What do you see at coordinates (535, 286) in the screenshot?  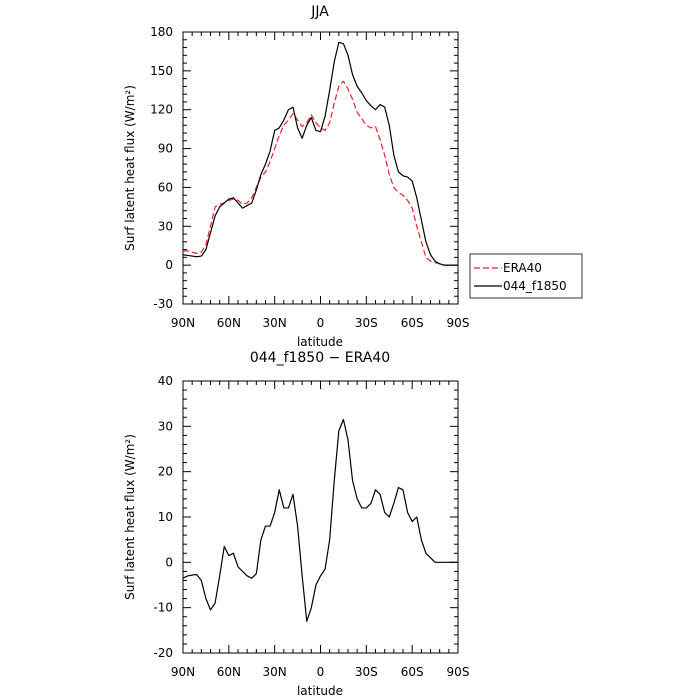 I see `legend-label-044-f1850: 044_f1850` at bounding box center [535, 286].